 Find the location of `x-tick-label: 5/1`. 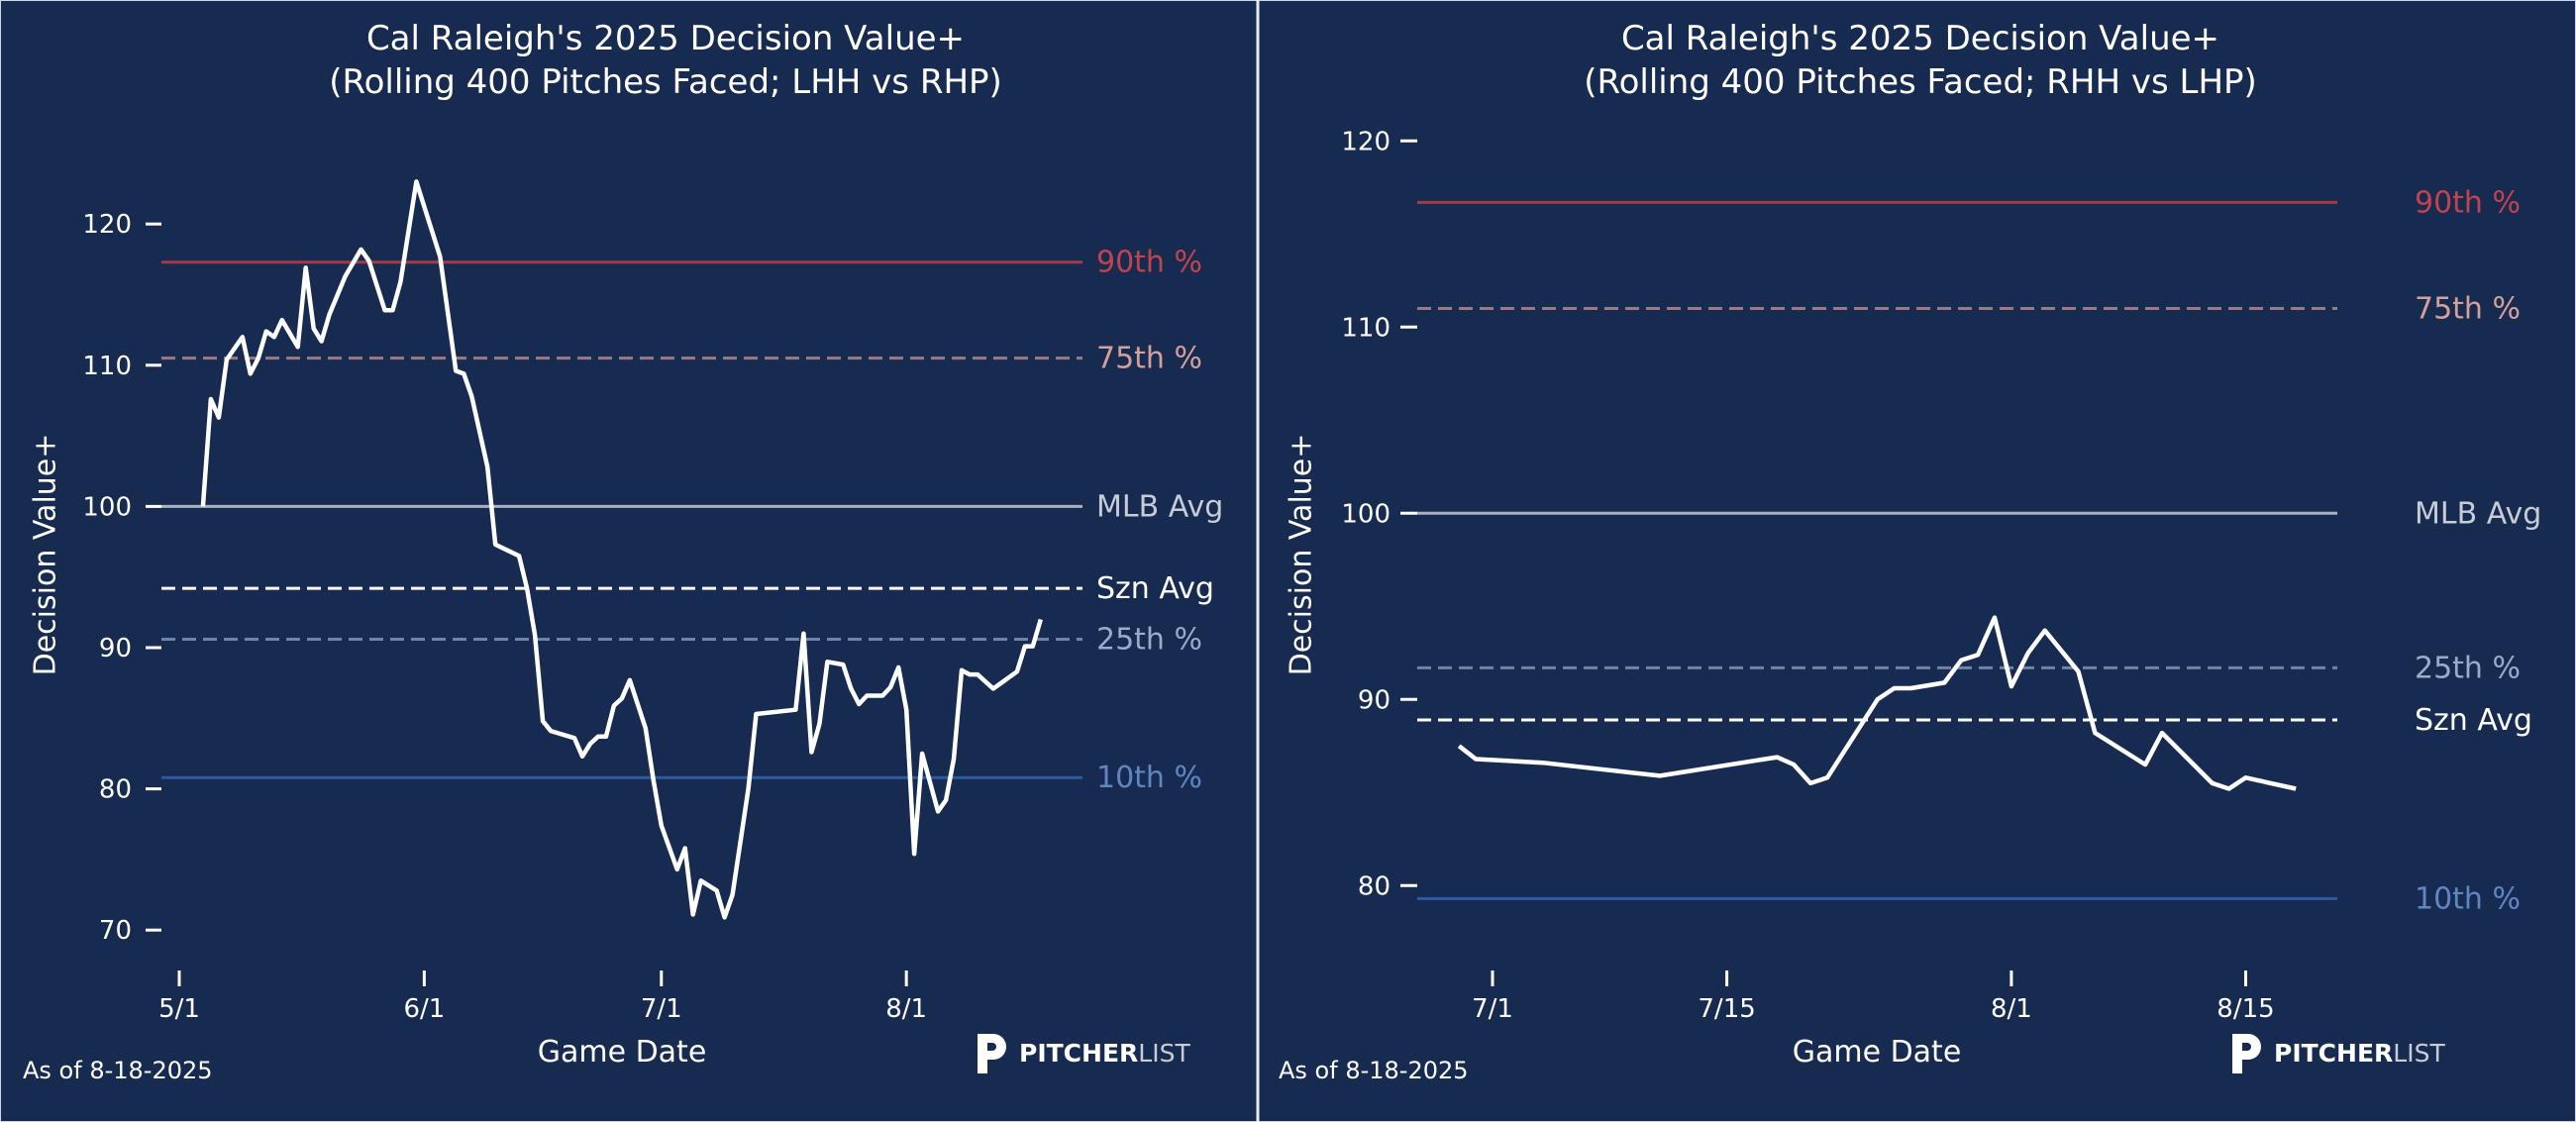

x-tick-label: 5/1 is located at coordinates (179, 1009).